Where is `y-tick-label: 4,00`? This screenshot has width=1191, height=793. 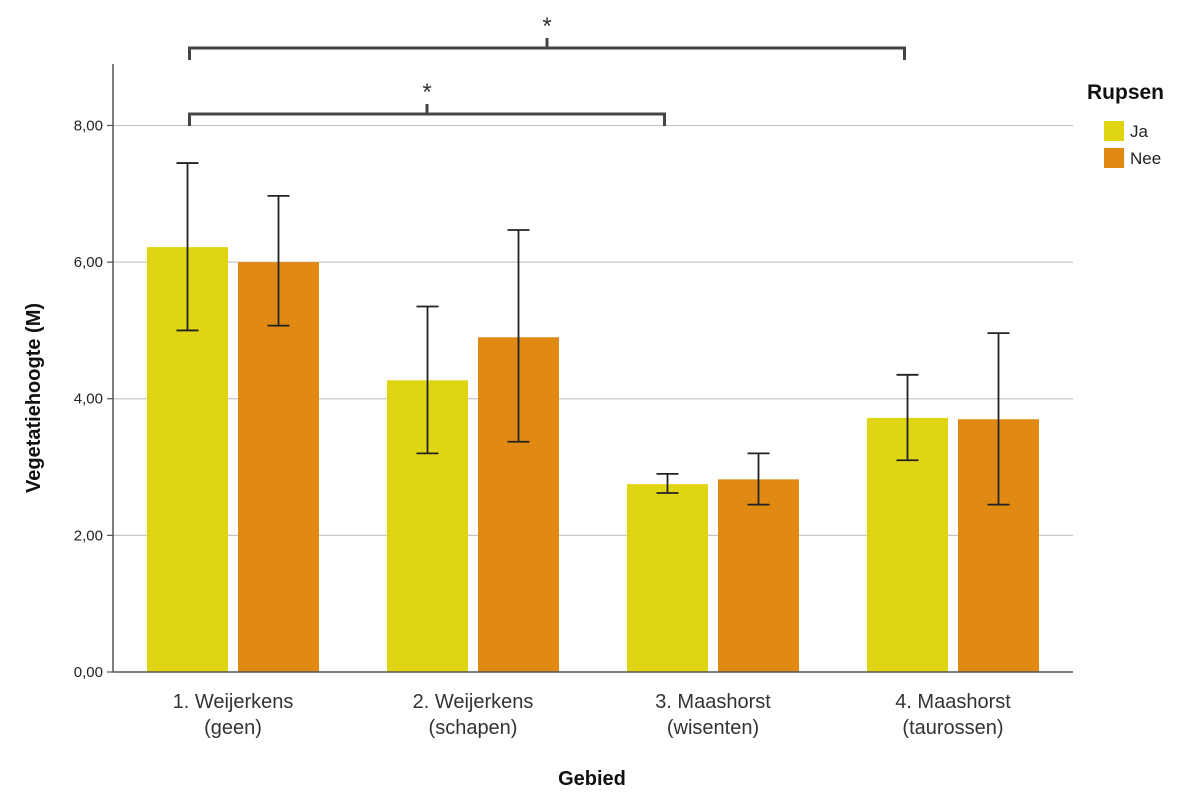 y-tick-label: 4,00 is located at coordinates (88, 399).